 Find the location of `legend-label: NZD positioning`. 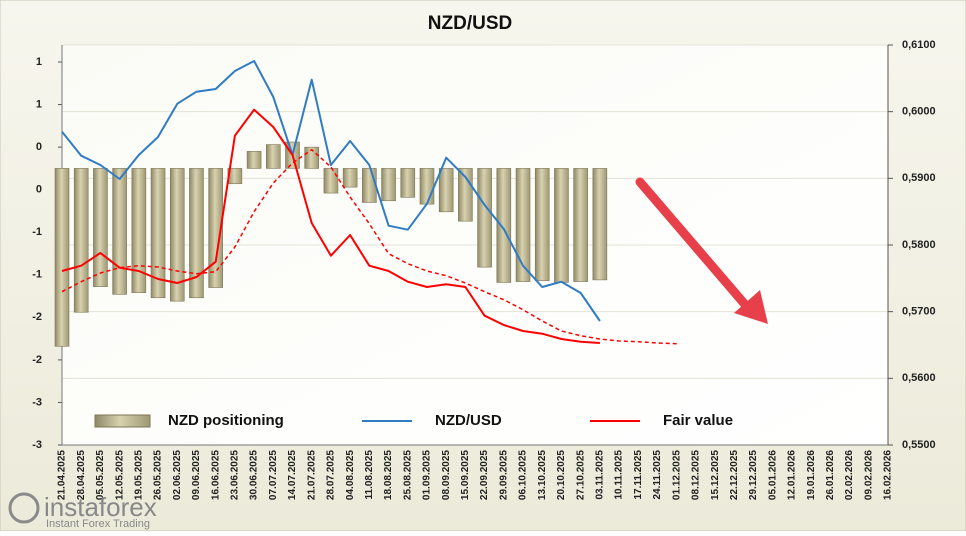

legend-label: NZD positioning is located at coordinates (226, 420).